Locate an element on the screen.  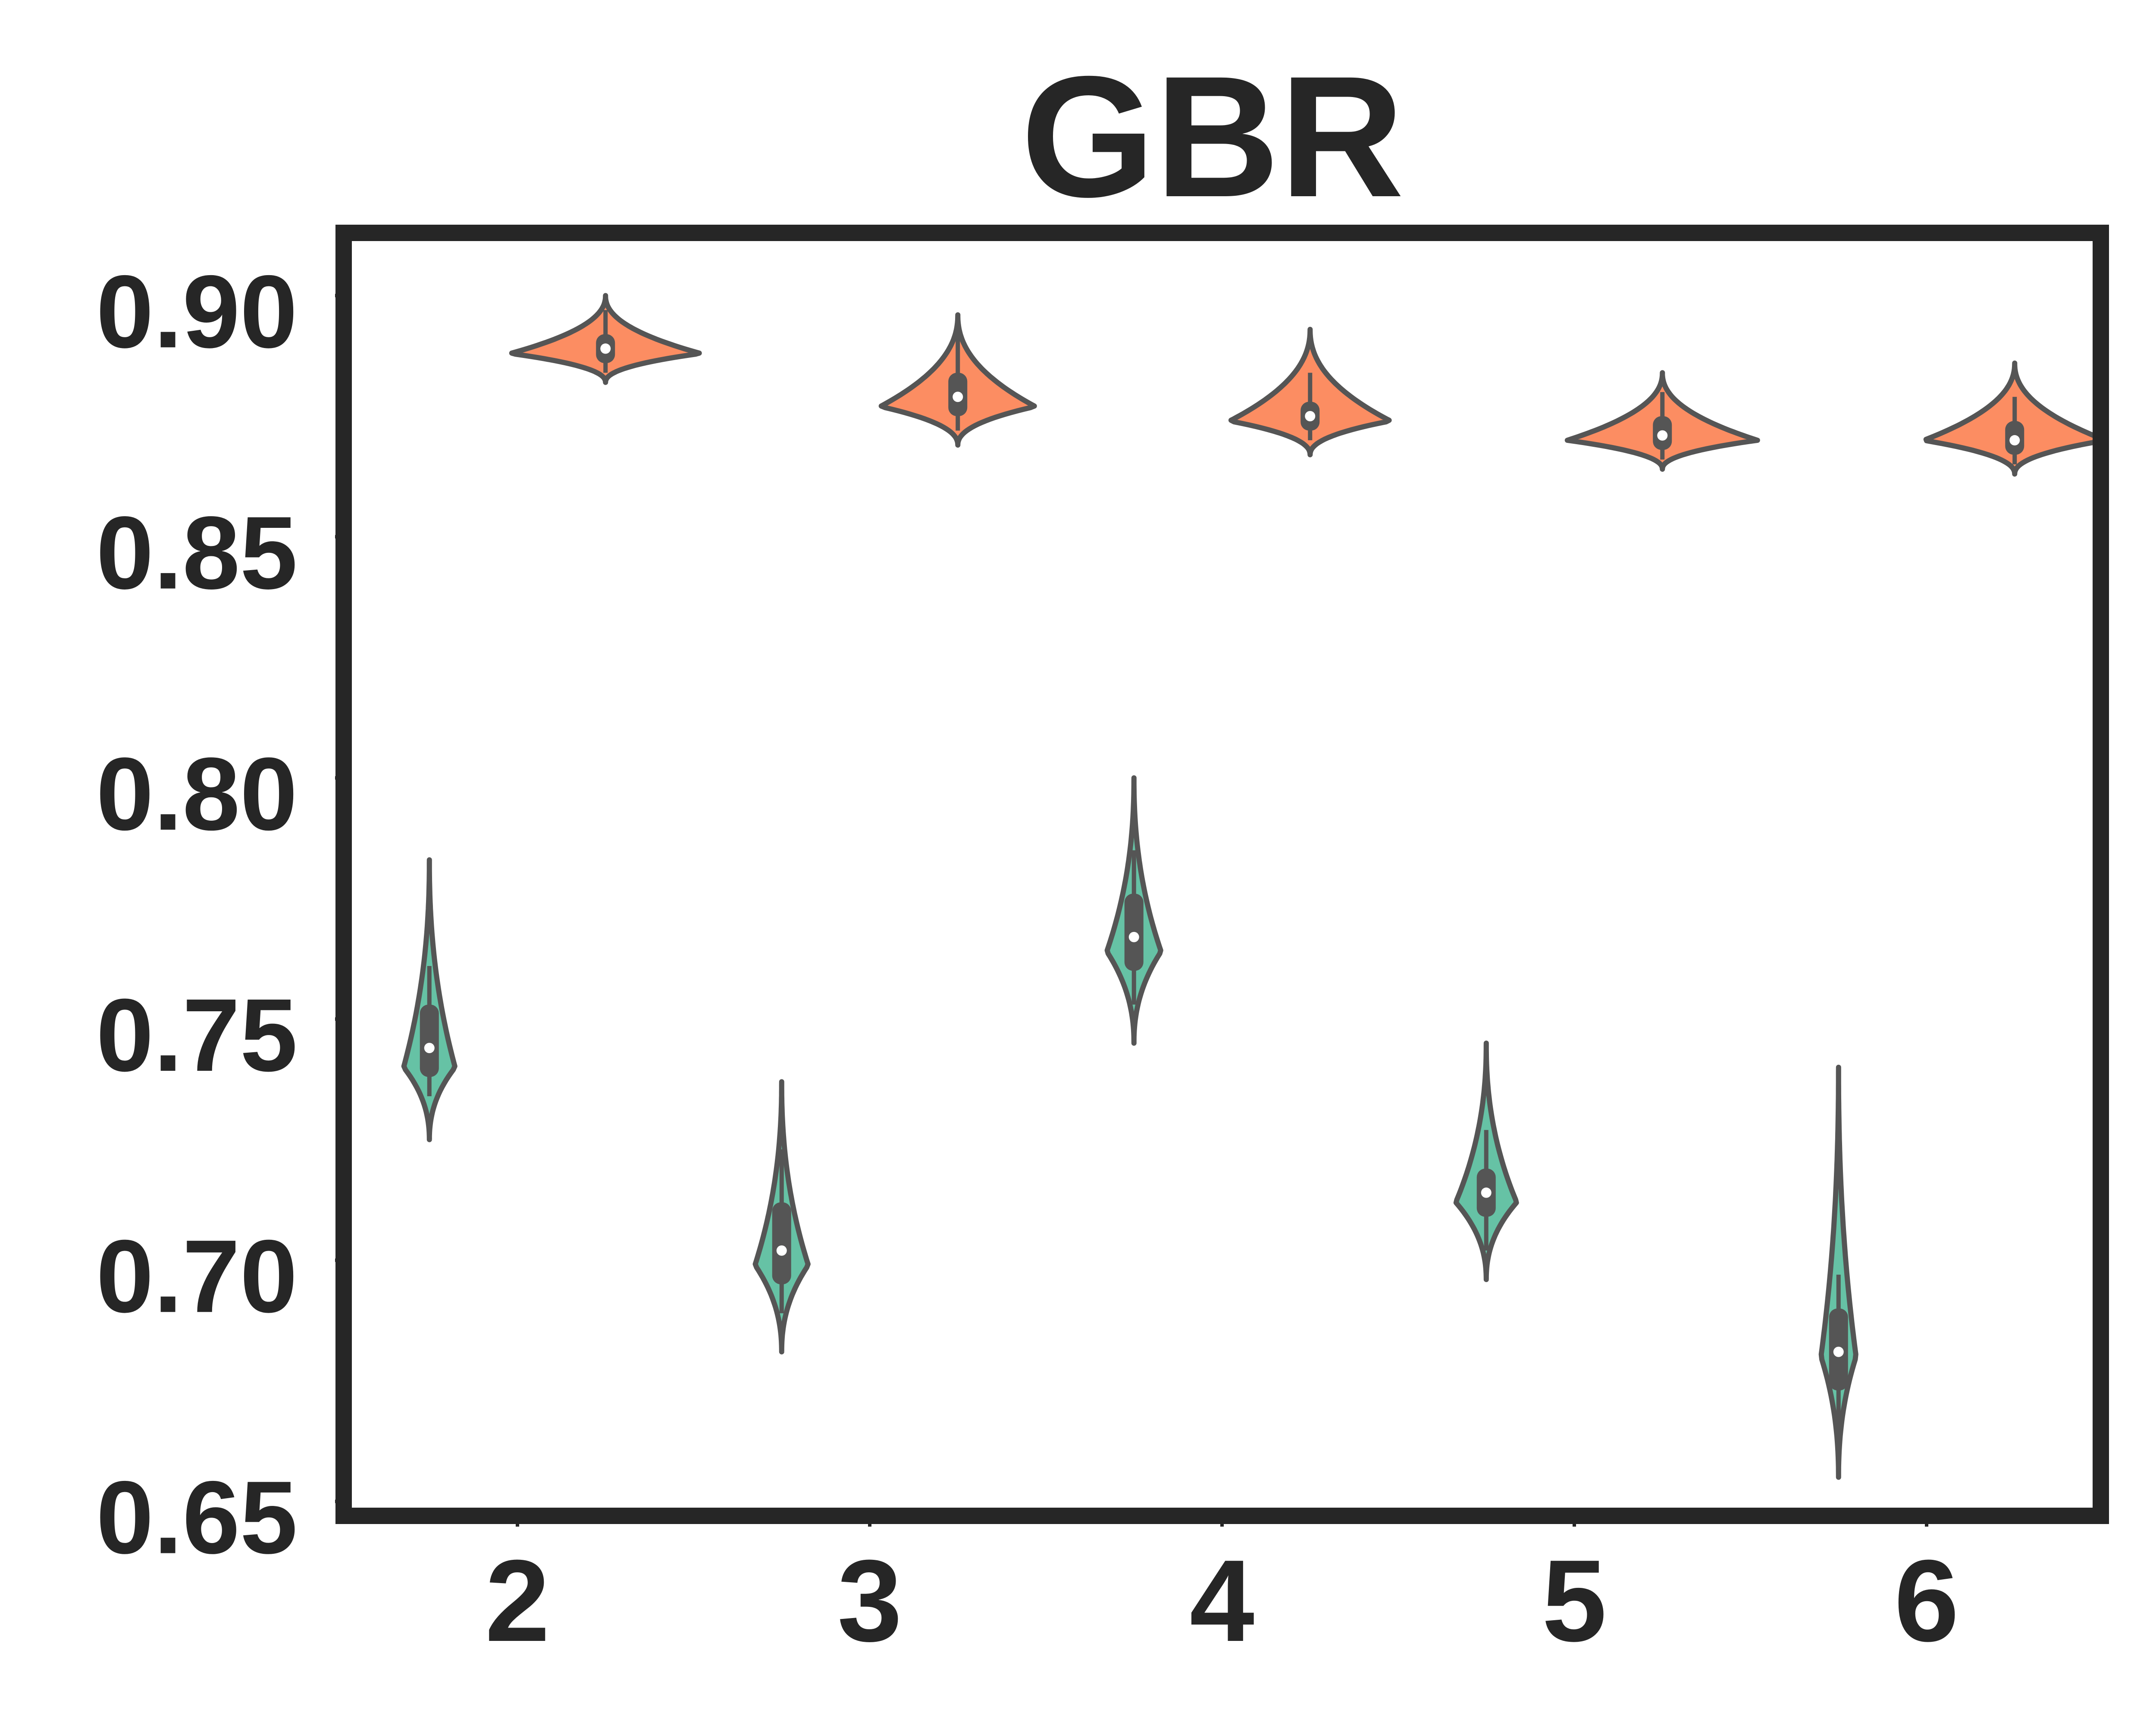
x-tick-label: 2 is located at coordinates (517, 1601).